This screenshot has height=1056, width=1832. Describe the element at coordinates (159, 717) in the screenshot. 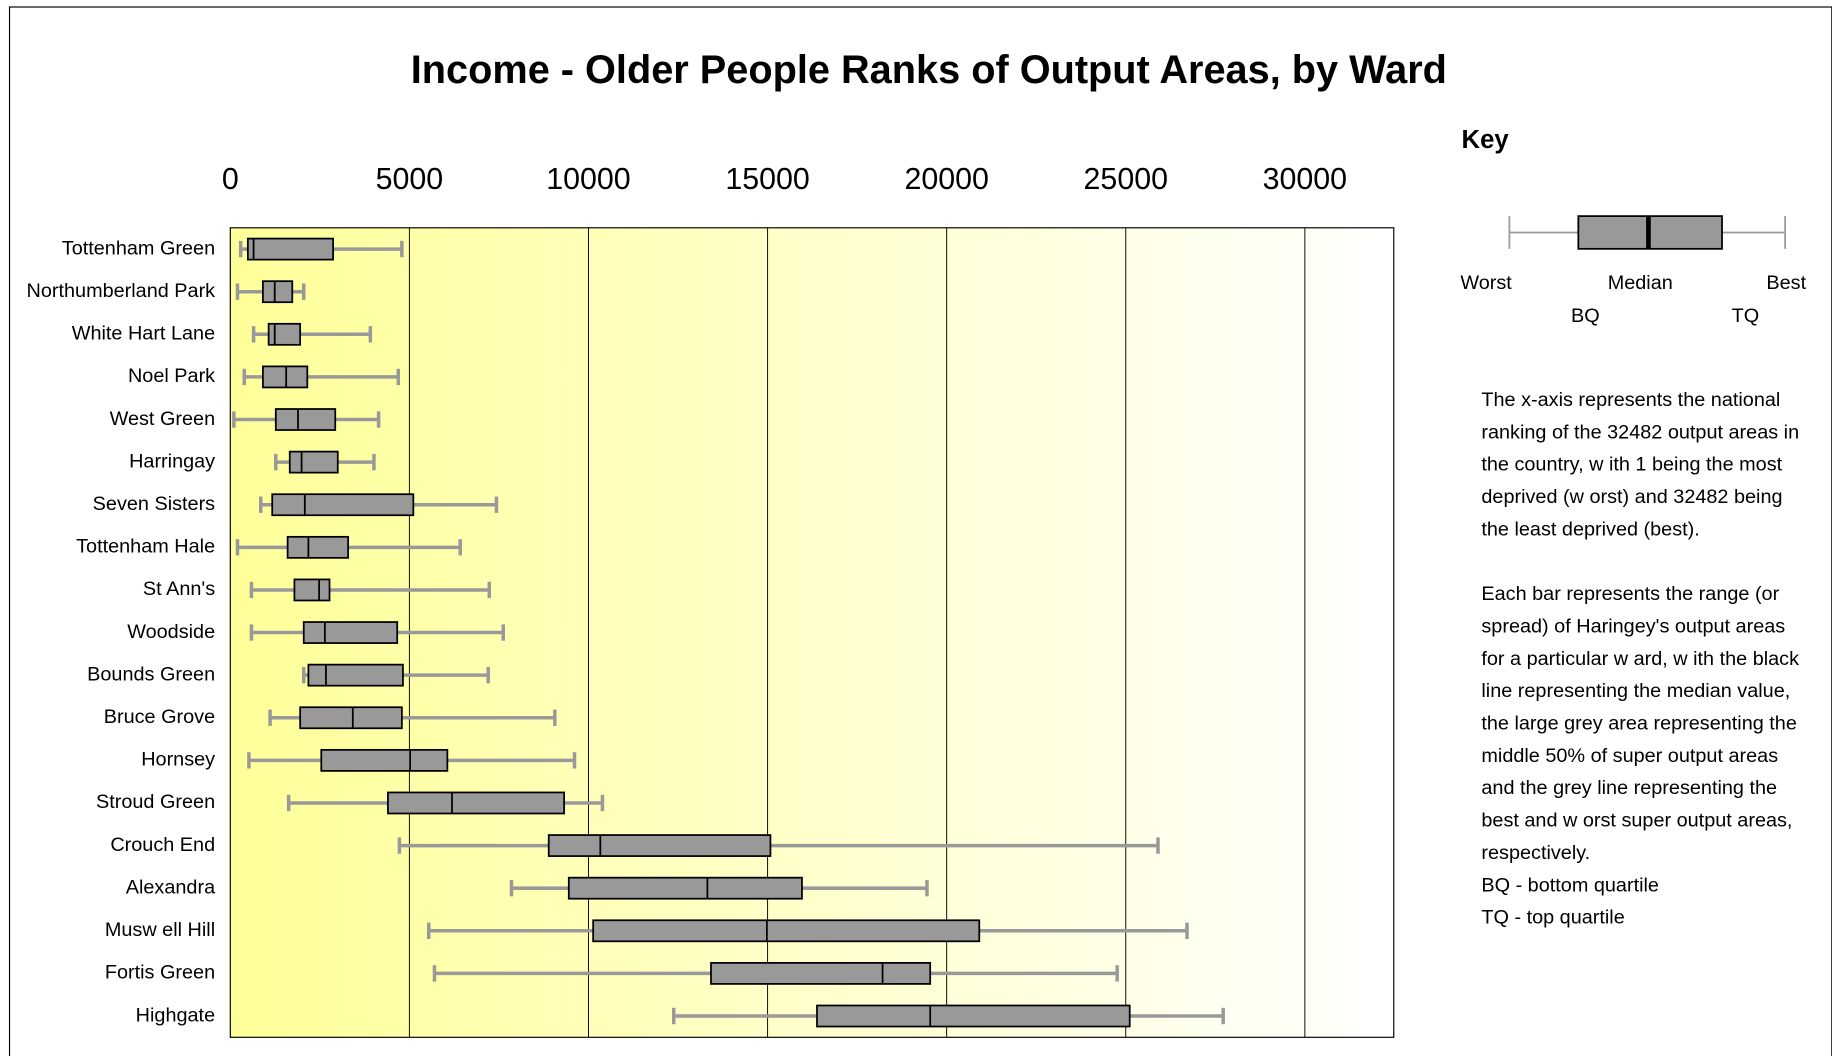

I see `y-tick-label: Bruce Grove` at that location.